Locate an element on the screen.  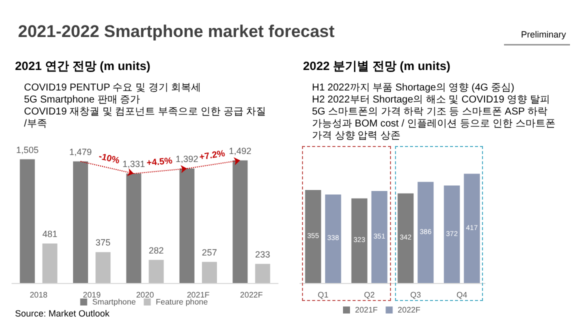
data-label: 375 is located at coordinates (103, 243).